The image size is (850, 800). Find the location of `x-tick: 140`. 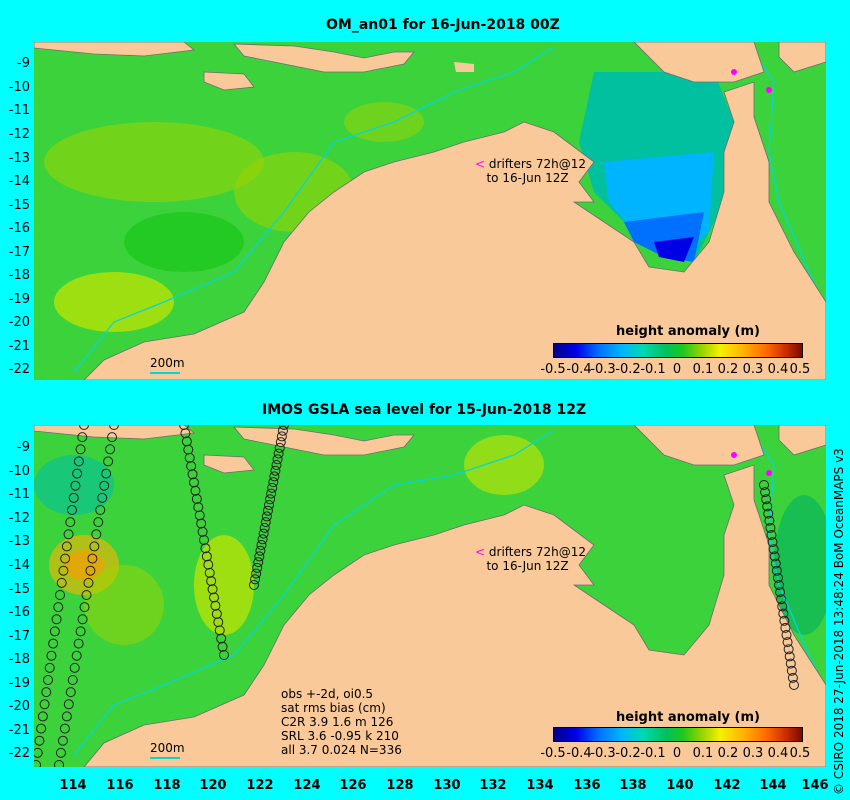

x-tick: 140 is located at coordinates (680, 785).